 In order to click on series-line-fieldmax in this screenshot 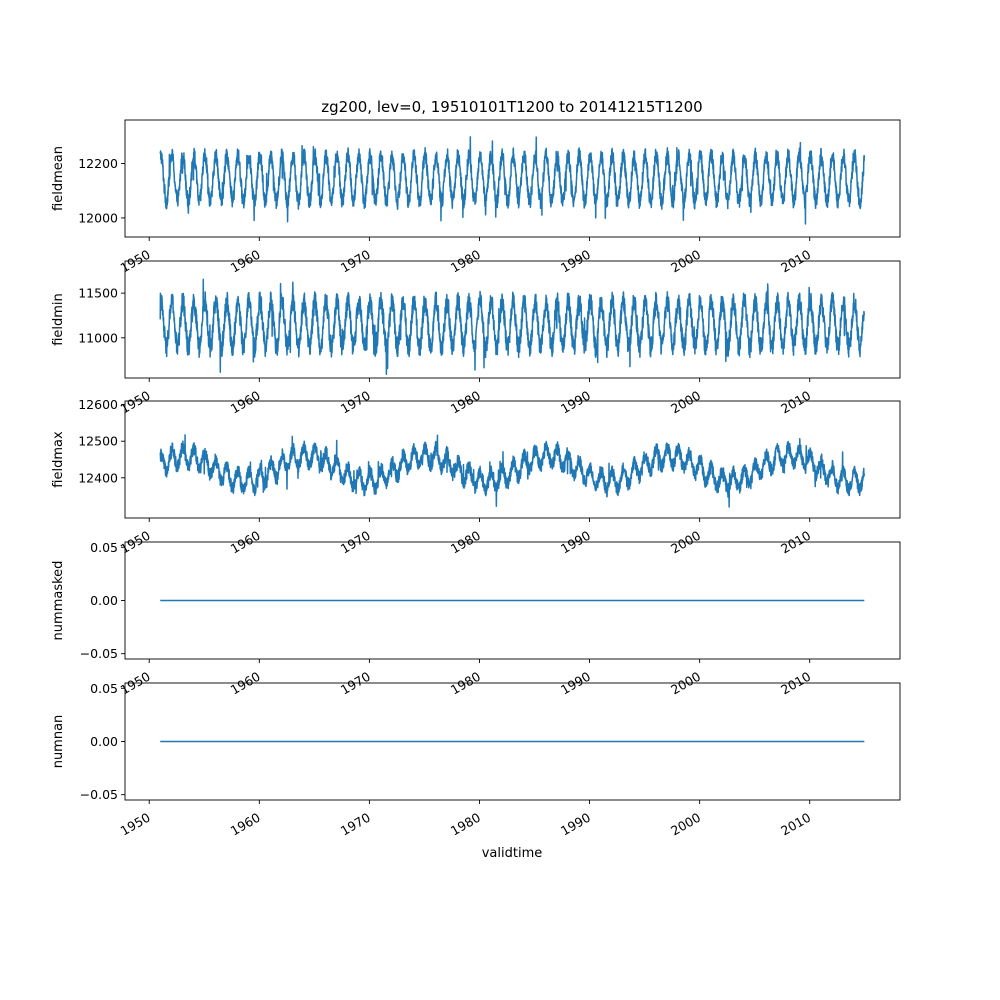, I will do `click(512, 471)`.